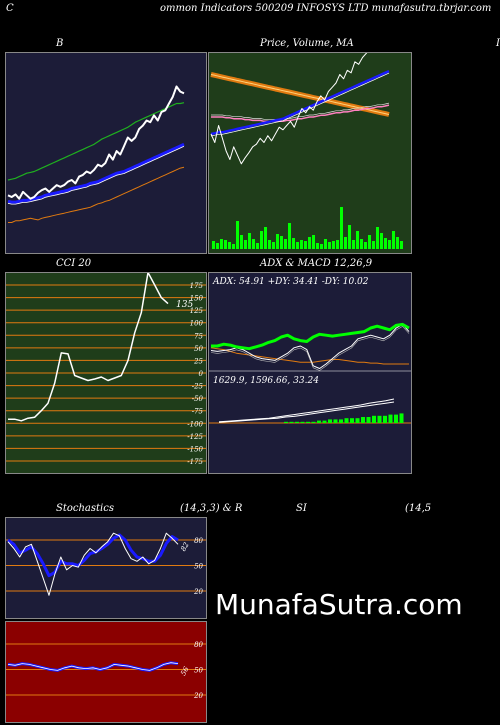  What do you see at coordinates (198, 412) in the screenshot?
I see `cci-tick-label: -75` at bounding box center [198, 412].